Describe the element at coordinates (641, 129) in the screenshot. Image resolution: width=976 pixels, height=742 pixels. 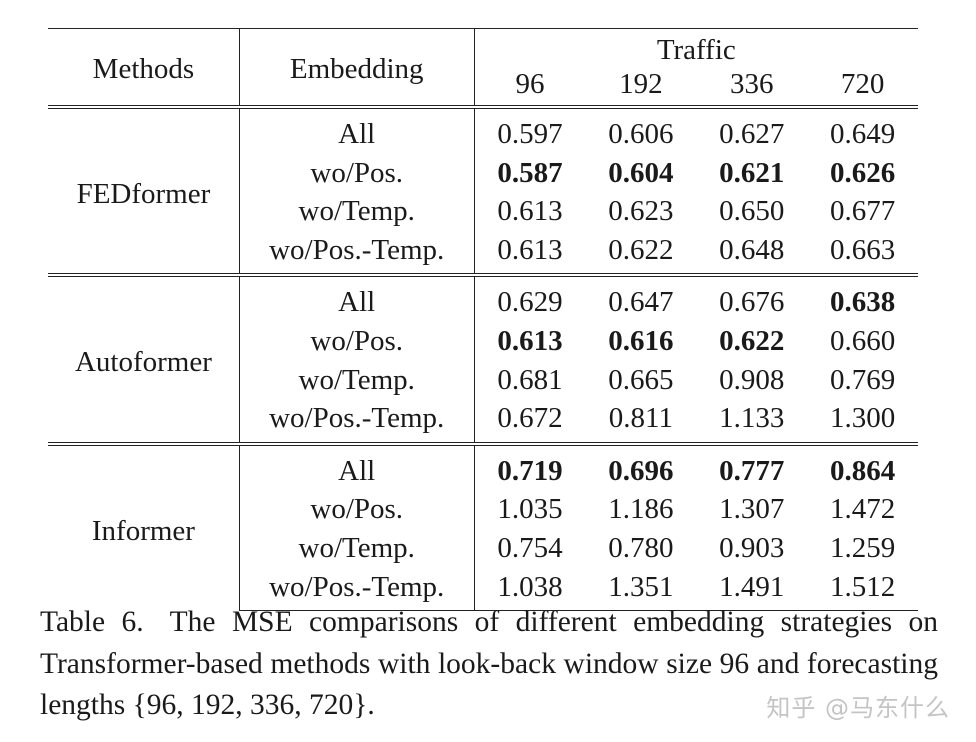
I see `mse-value: 0.606` at that location.